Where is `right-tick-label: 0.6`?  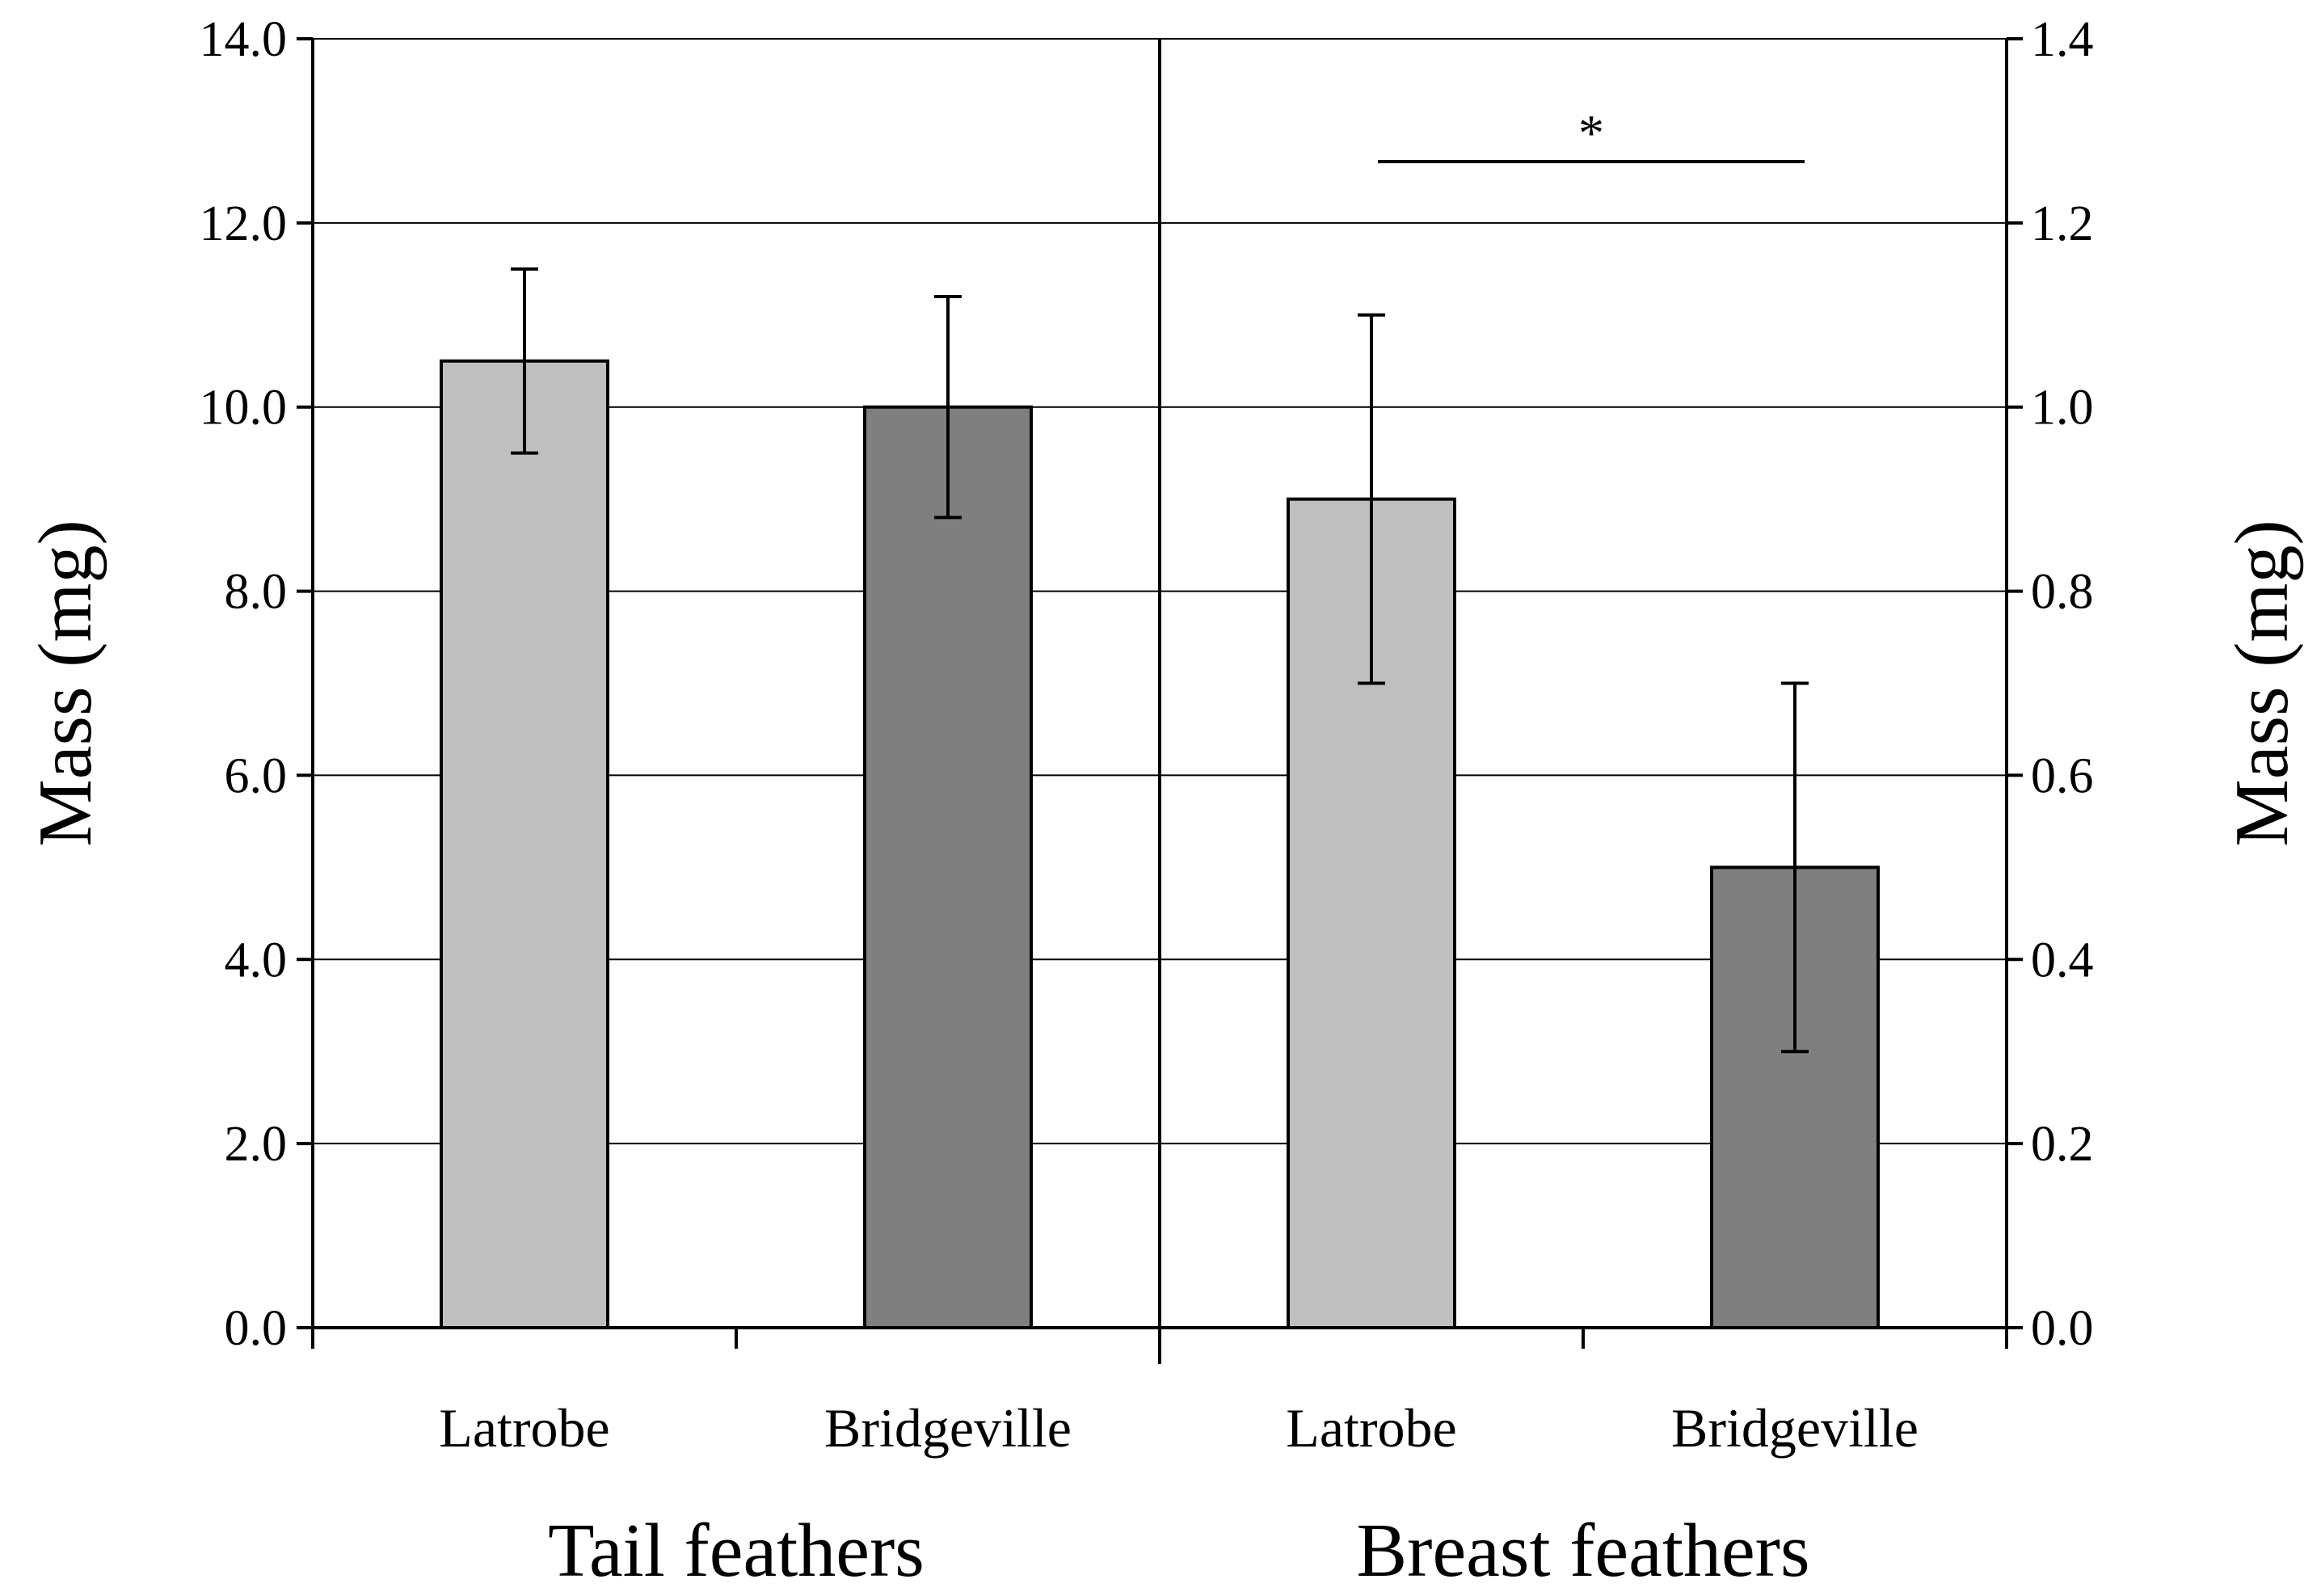
right-tick-label: 0.6 is located at coordinates (2062, 775).